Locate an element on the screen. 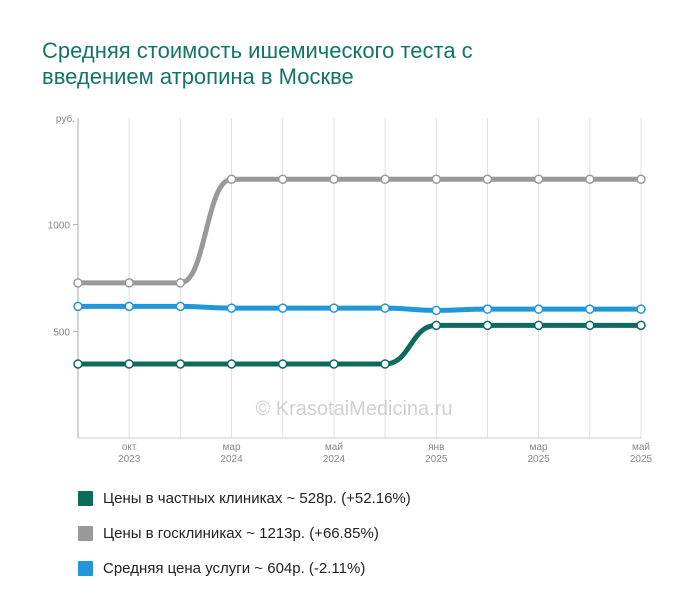 The image size is (700, 616). chart-title-line-1: Средняя стоимость ишемического теста с is located at coordinates (257, 50).